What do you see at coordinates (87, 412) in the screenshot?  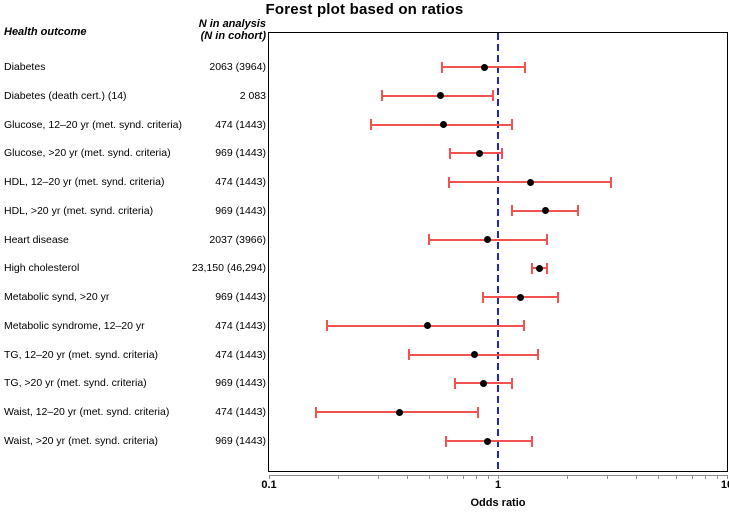 I see `outcome-label: Waist, 12–20 yr (met. synd. criteria)` at bounding box center [87, 412].